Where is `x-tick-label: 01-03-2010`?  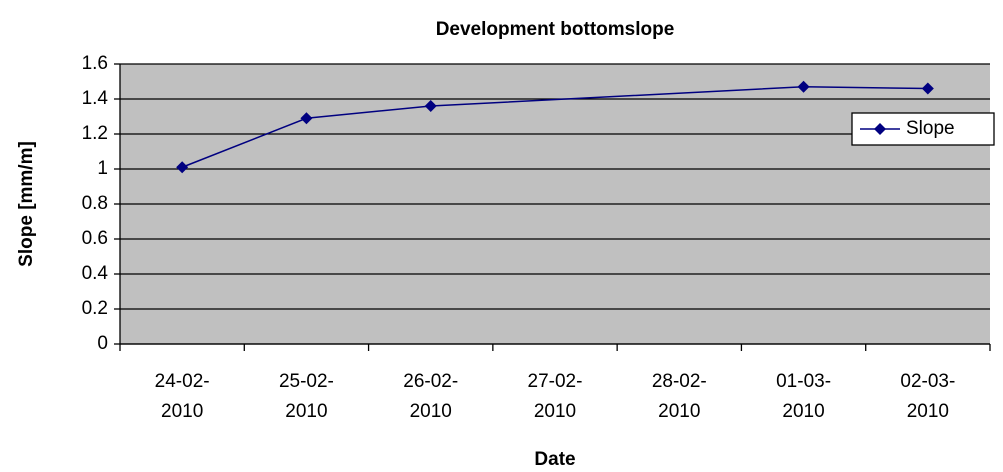 x-tick-label: 01-03-2010 is located at coordinates (803, 396).